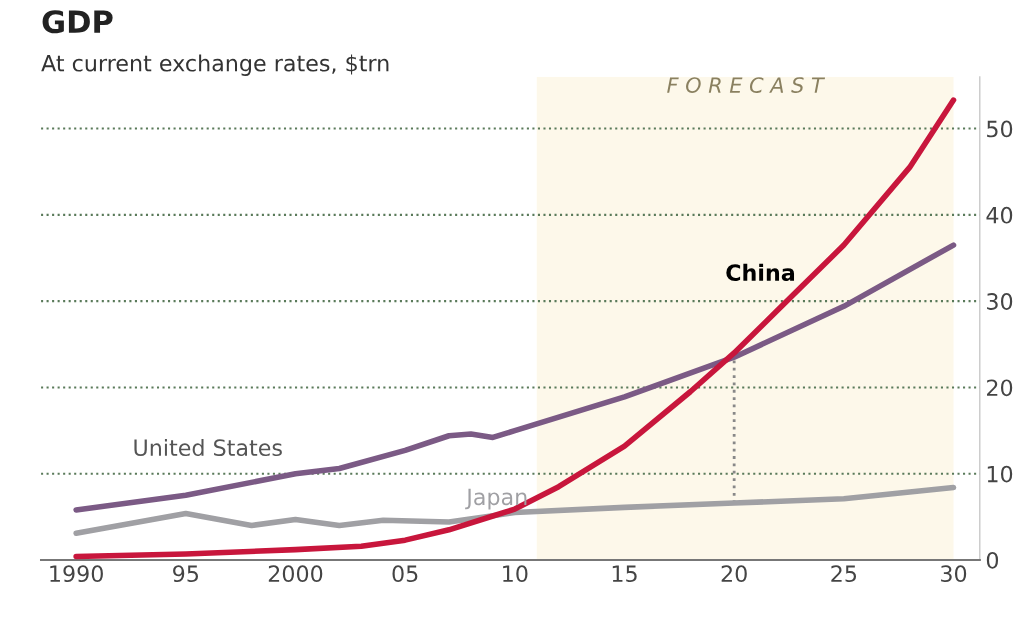 This screenshot has height=640, width=1026. Describe the element at coordinates (76, 574) in the screenshot. I see `x-tick-label: 1990` at that location.